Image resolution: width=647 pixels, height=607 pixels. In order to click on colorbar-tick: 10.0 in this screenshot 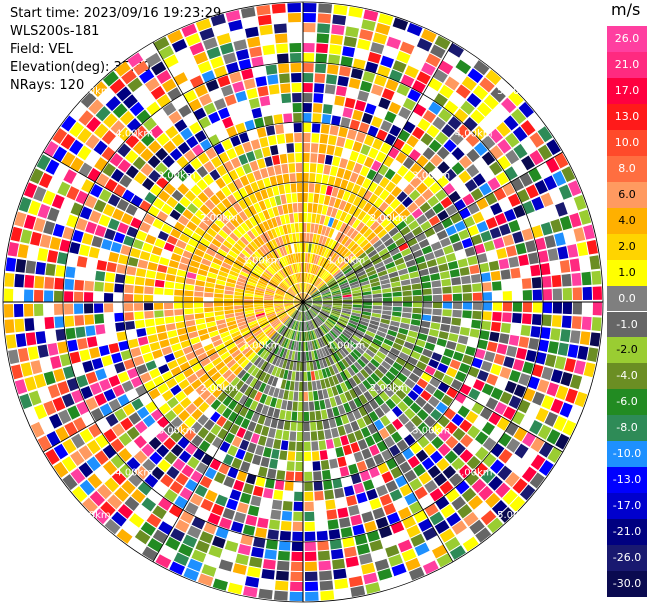, I will do `click(627, 142)`.